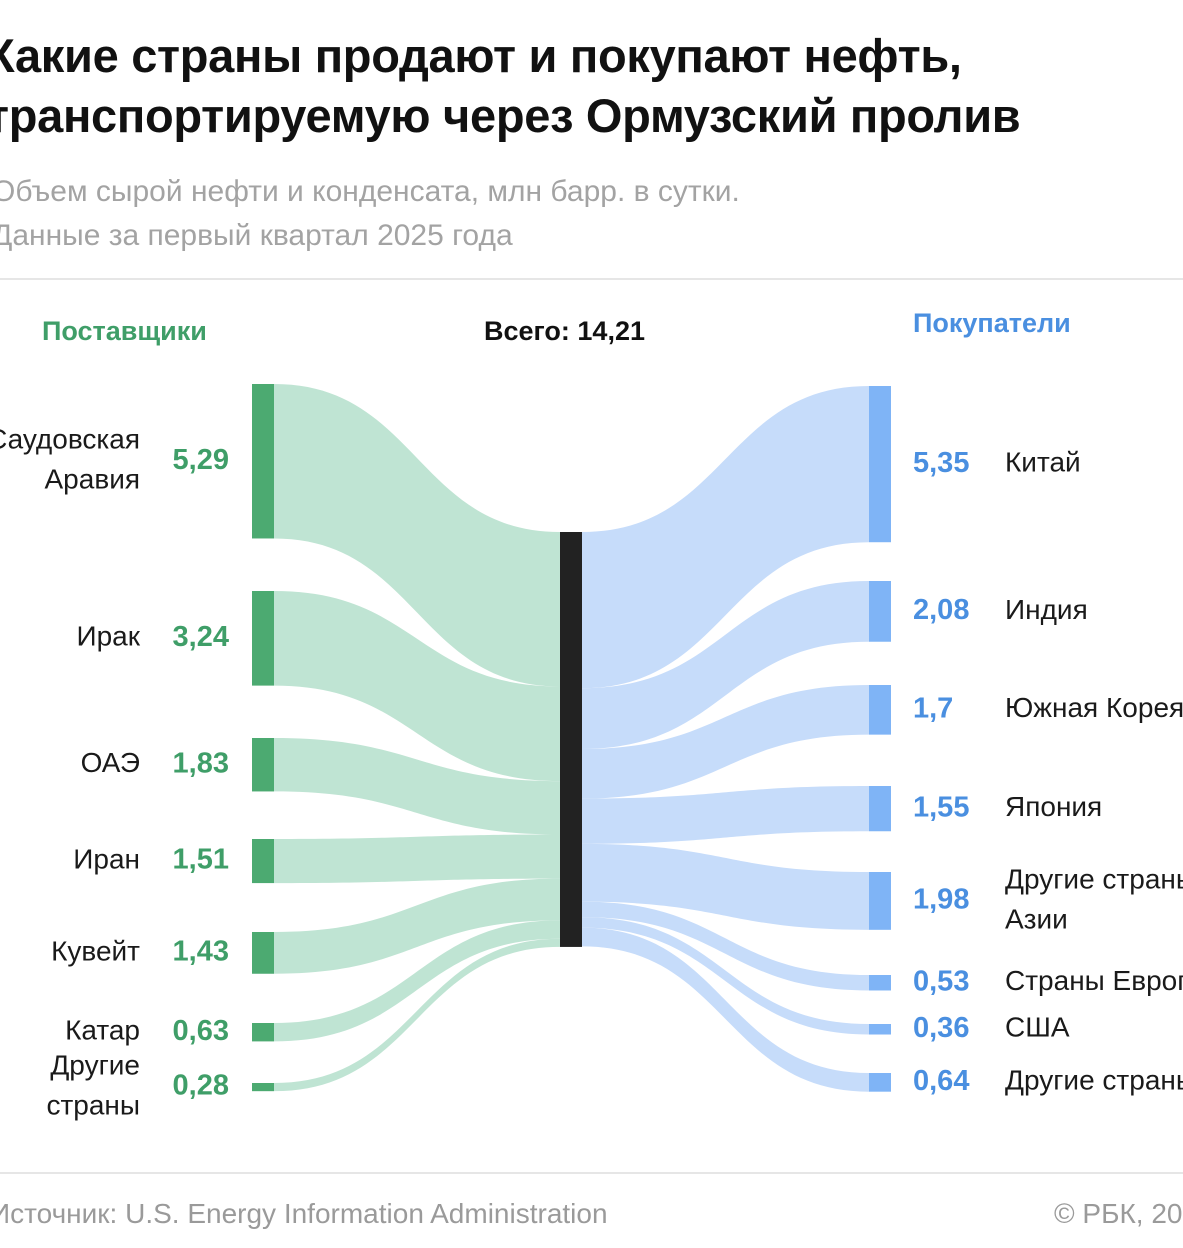  Describe the element at coordinates (1036, 918) in the screenshot. I see `buyer-name-label: Азии` at that location.